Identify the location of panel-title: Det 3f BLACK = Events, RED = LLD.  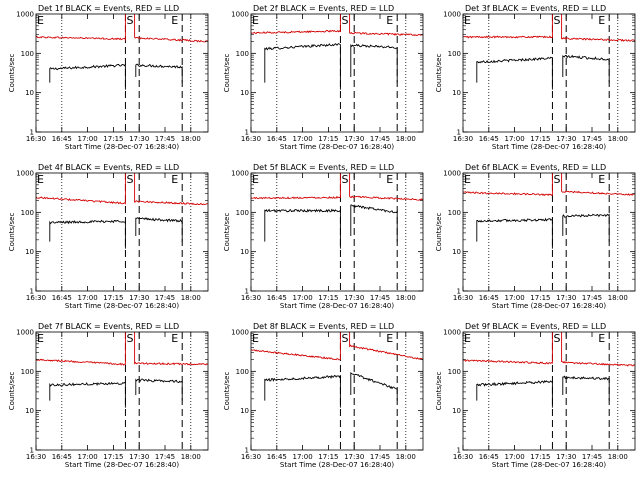
(535, 8).